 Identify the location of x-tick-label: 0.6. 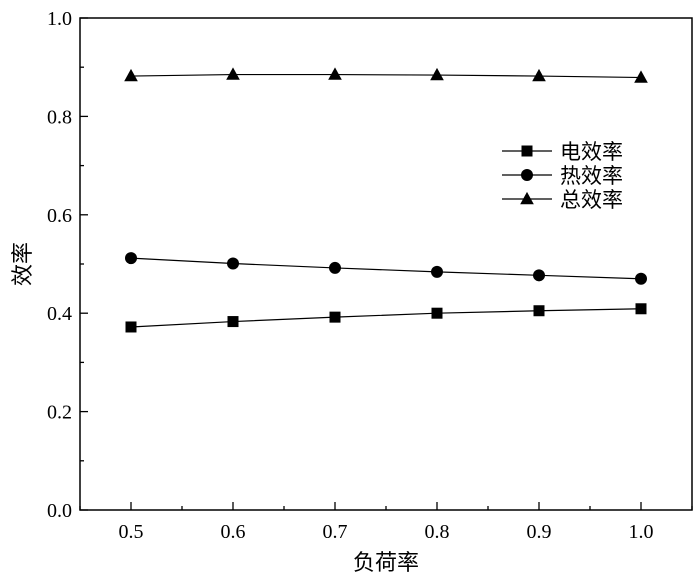
(233, 532).